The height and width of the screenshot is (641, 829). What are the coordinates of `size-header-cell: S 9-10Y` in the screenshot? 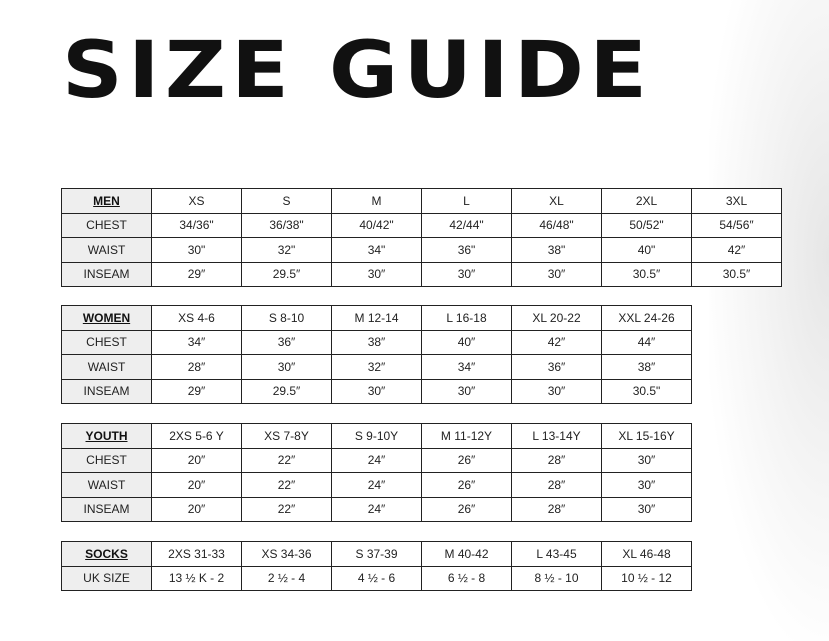 It's located at (376, 436).